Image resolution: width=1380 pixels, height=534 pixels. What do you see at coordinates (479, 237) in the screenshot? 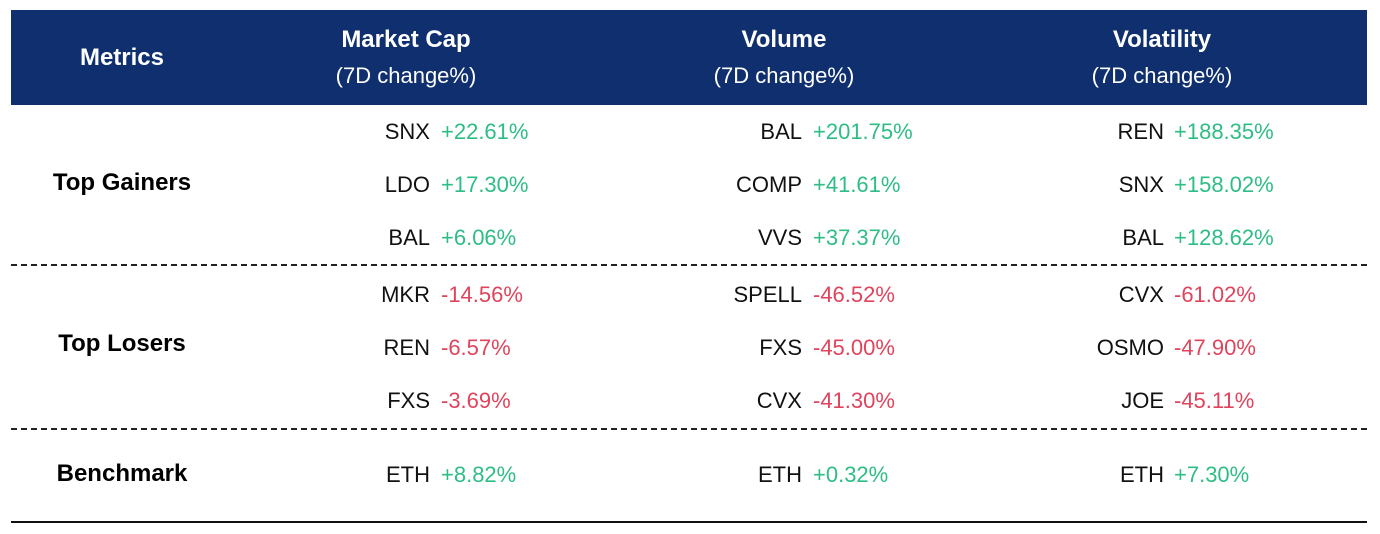
I see `change-value: +6.06%` at bounding box center [479, 237].